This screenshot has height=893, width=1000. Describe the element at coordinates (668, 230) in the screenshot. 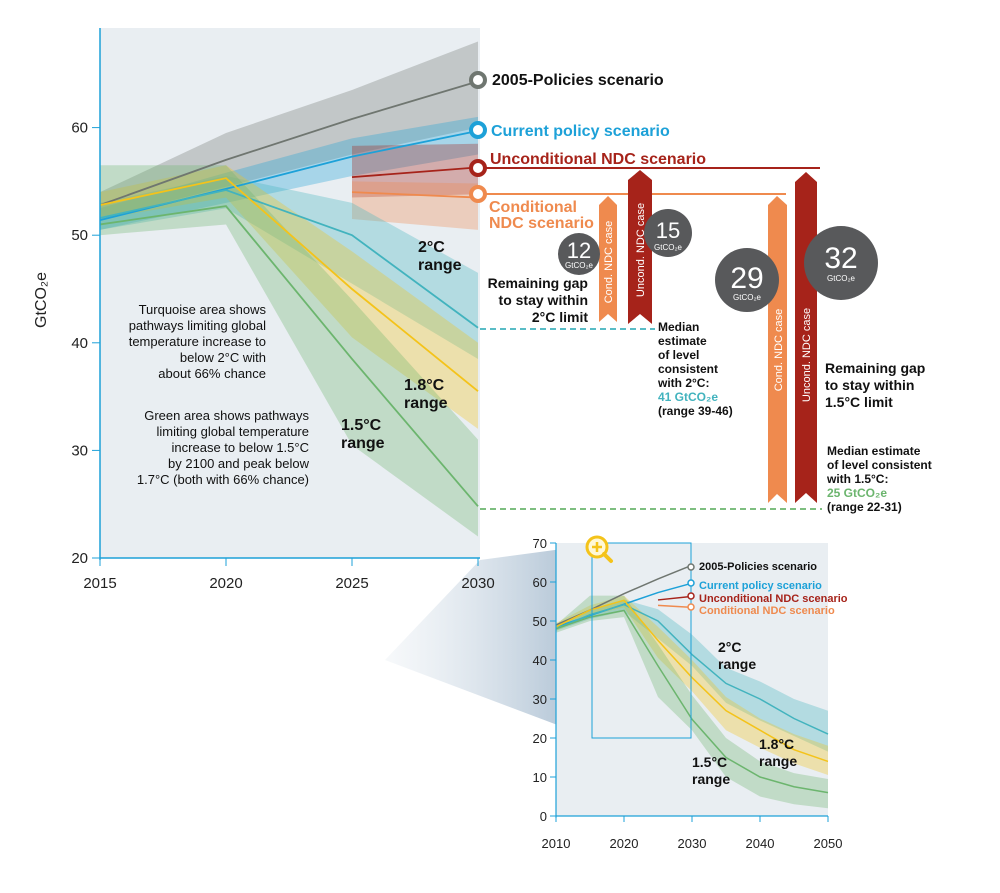

I see `two-c-unconditional-gap-value: 15` at that location.